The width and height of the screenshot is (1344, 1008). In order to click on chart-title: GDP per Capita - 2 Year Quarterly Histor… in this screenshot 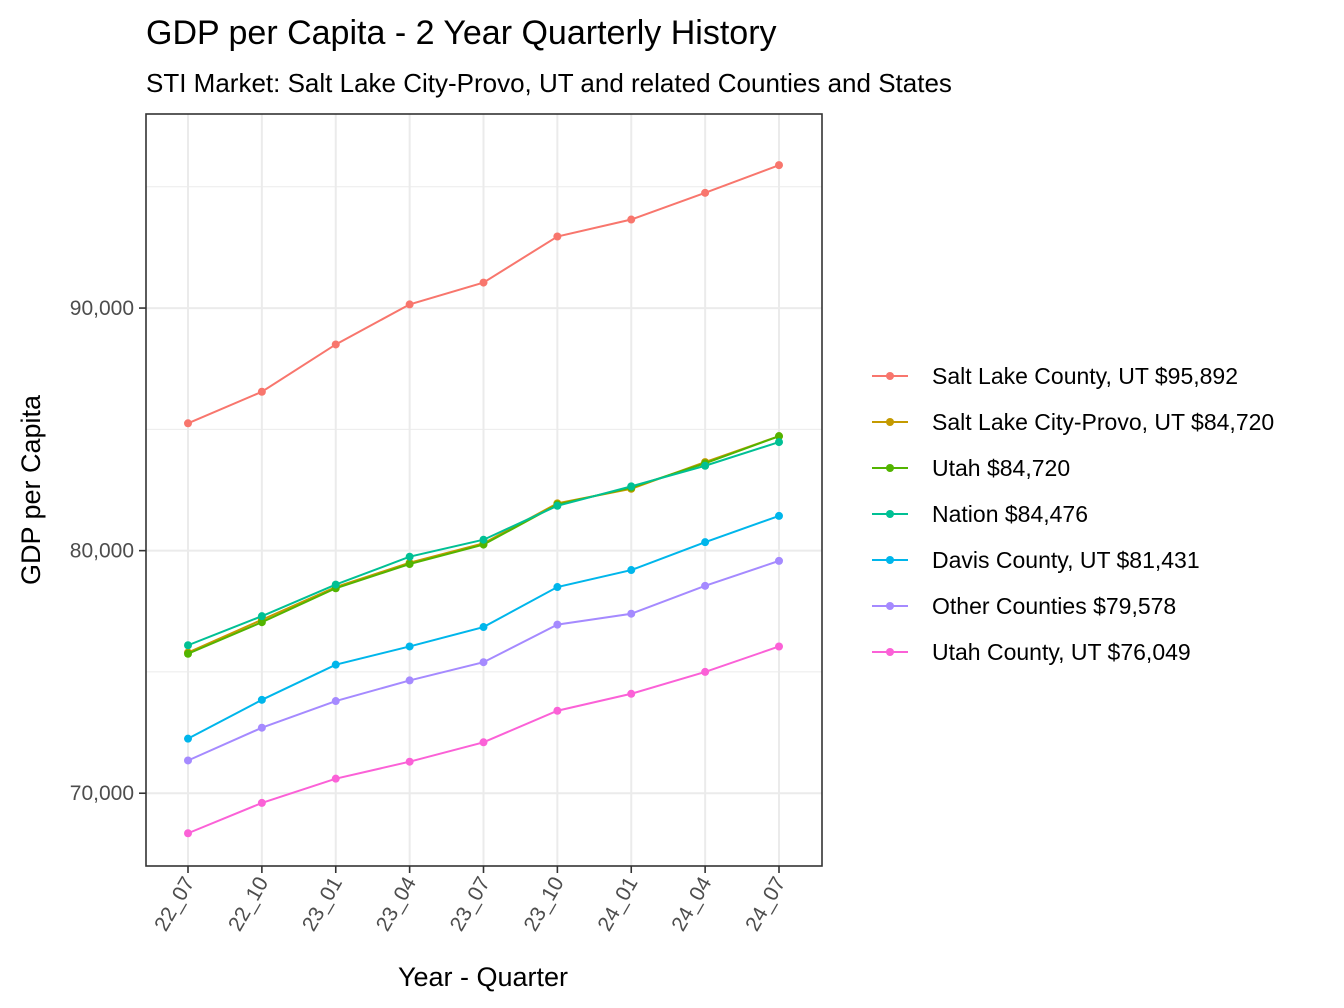, I will do `click(461, 33)`.